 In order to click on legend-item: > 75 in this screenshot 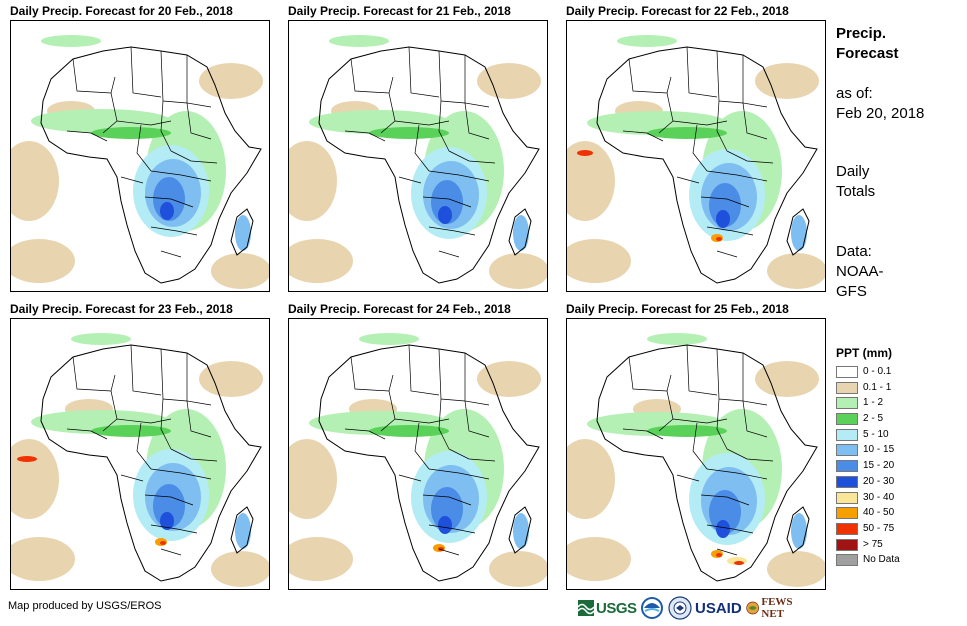, I will do `click(896, 546)`.